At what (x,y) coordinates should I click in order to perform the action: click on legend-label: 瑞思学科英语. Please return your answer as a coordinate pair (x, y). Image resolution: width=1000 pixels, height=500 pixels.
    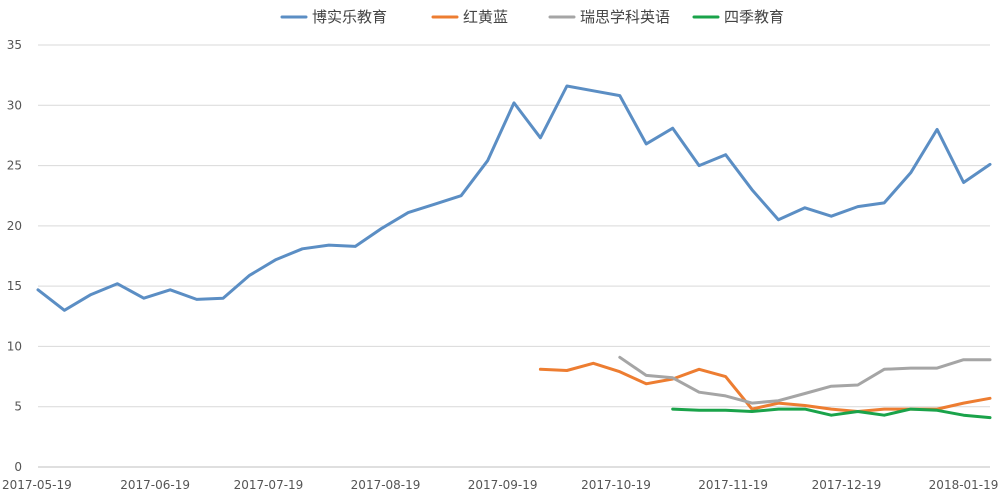
    Looking at the image, I should click on (625, 17).